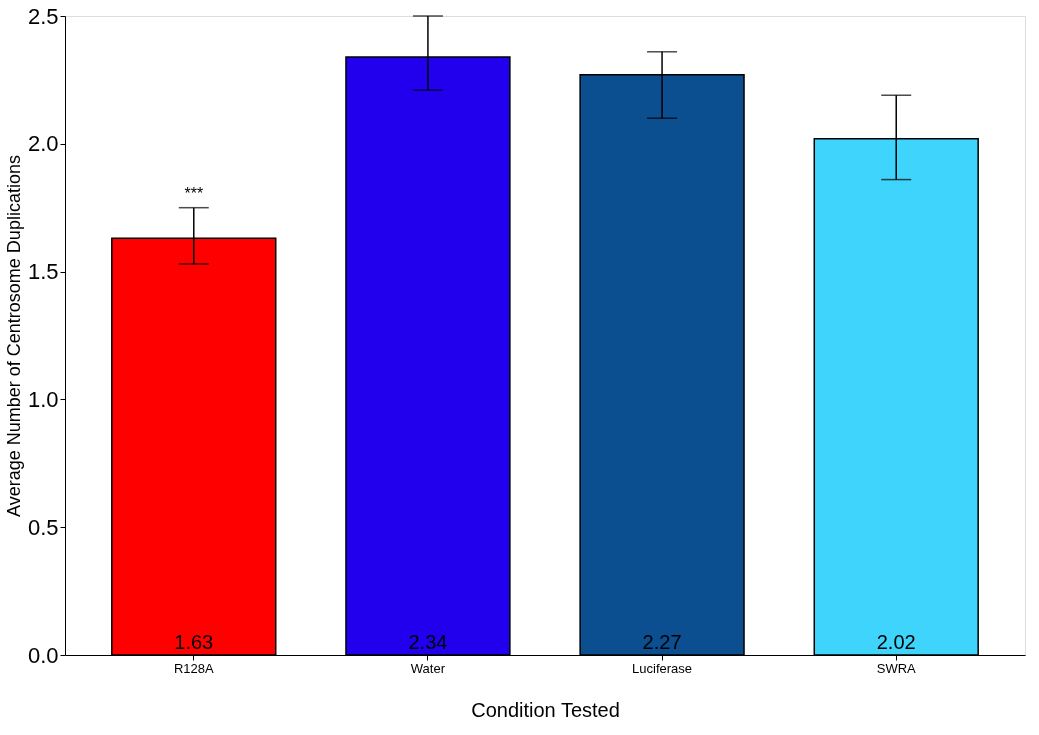  What do you see at coordinates (194, 193) in the screenshot?
I see `annotation: ***` at bounding box center [194, 193].